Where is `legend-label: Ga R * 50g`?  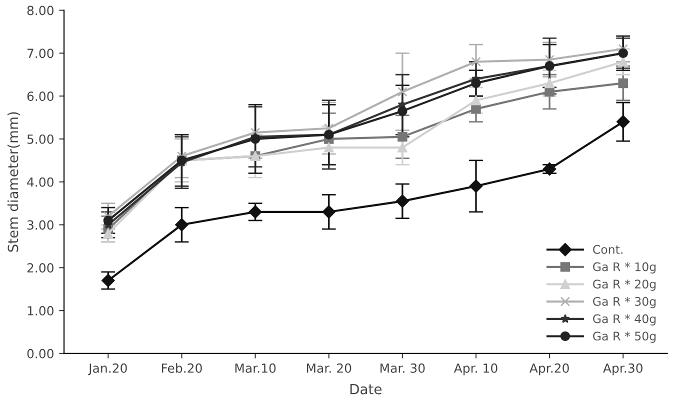 legend-label: Ga R * 50g is located at coordinates (624, 337).